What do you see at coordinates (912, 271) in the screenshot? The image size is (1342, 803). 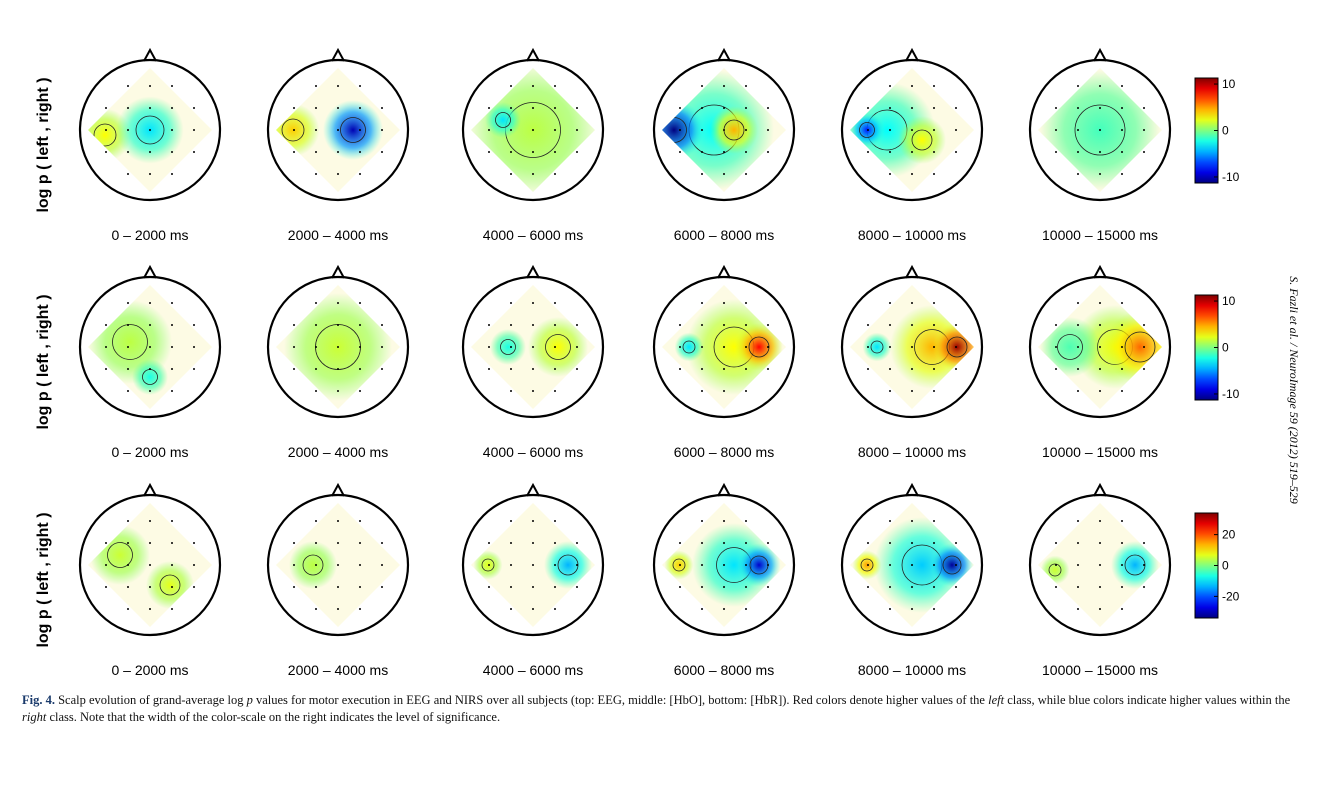 I see `nose` at bounding box center [912, 271].